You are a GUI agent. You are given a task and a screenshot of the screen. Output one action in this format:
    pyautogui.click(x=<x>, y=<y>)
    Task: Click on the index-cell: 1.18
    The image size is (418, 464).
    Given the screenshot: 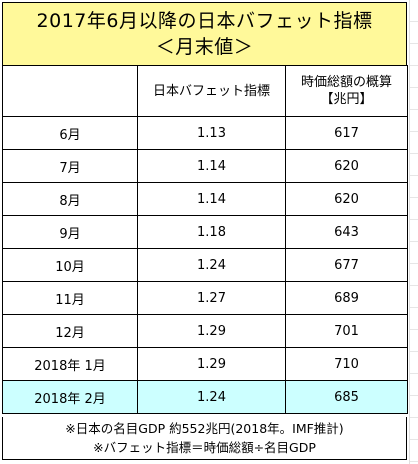 What is the action you would take?
    pyautogui.click(x=211, y=232)
    